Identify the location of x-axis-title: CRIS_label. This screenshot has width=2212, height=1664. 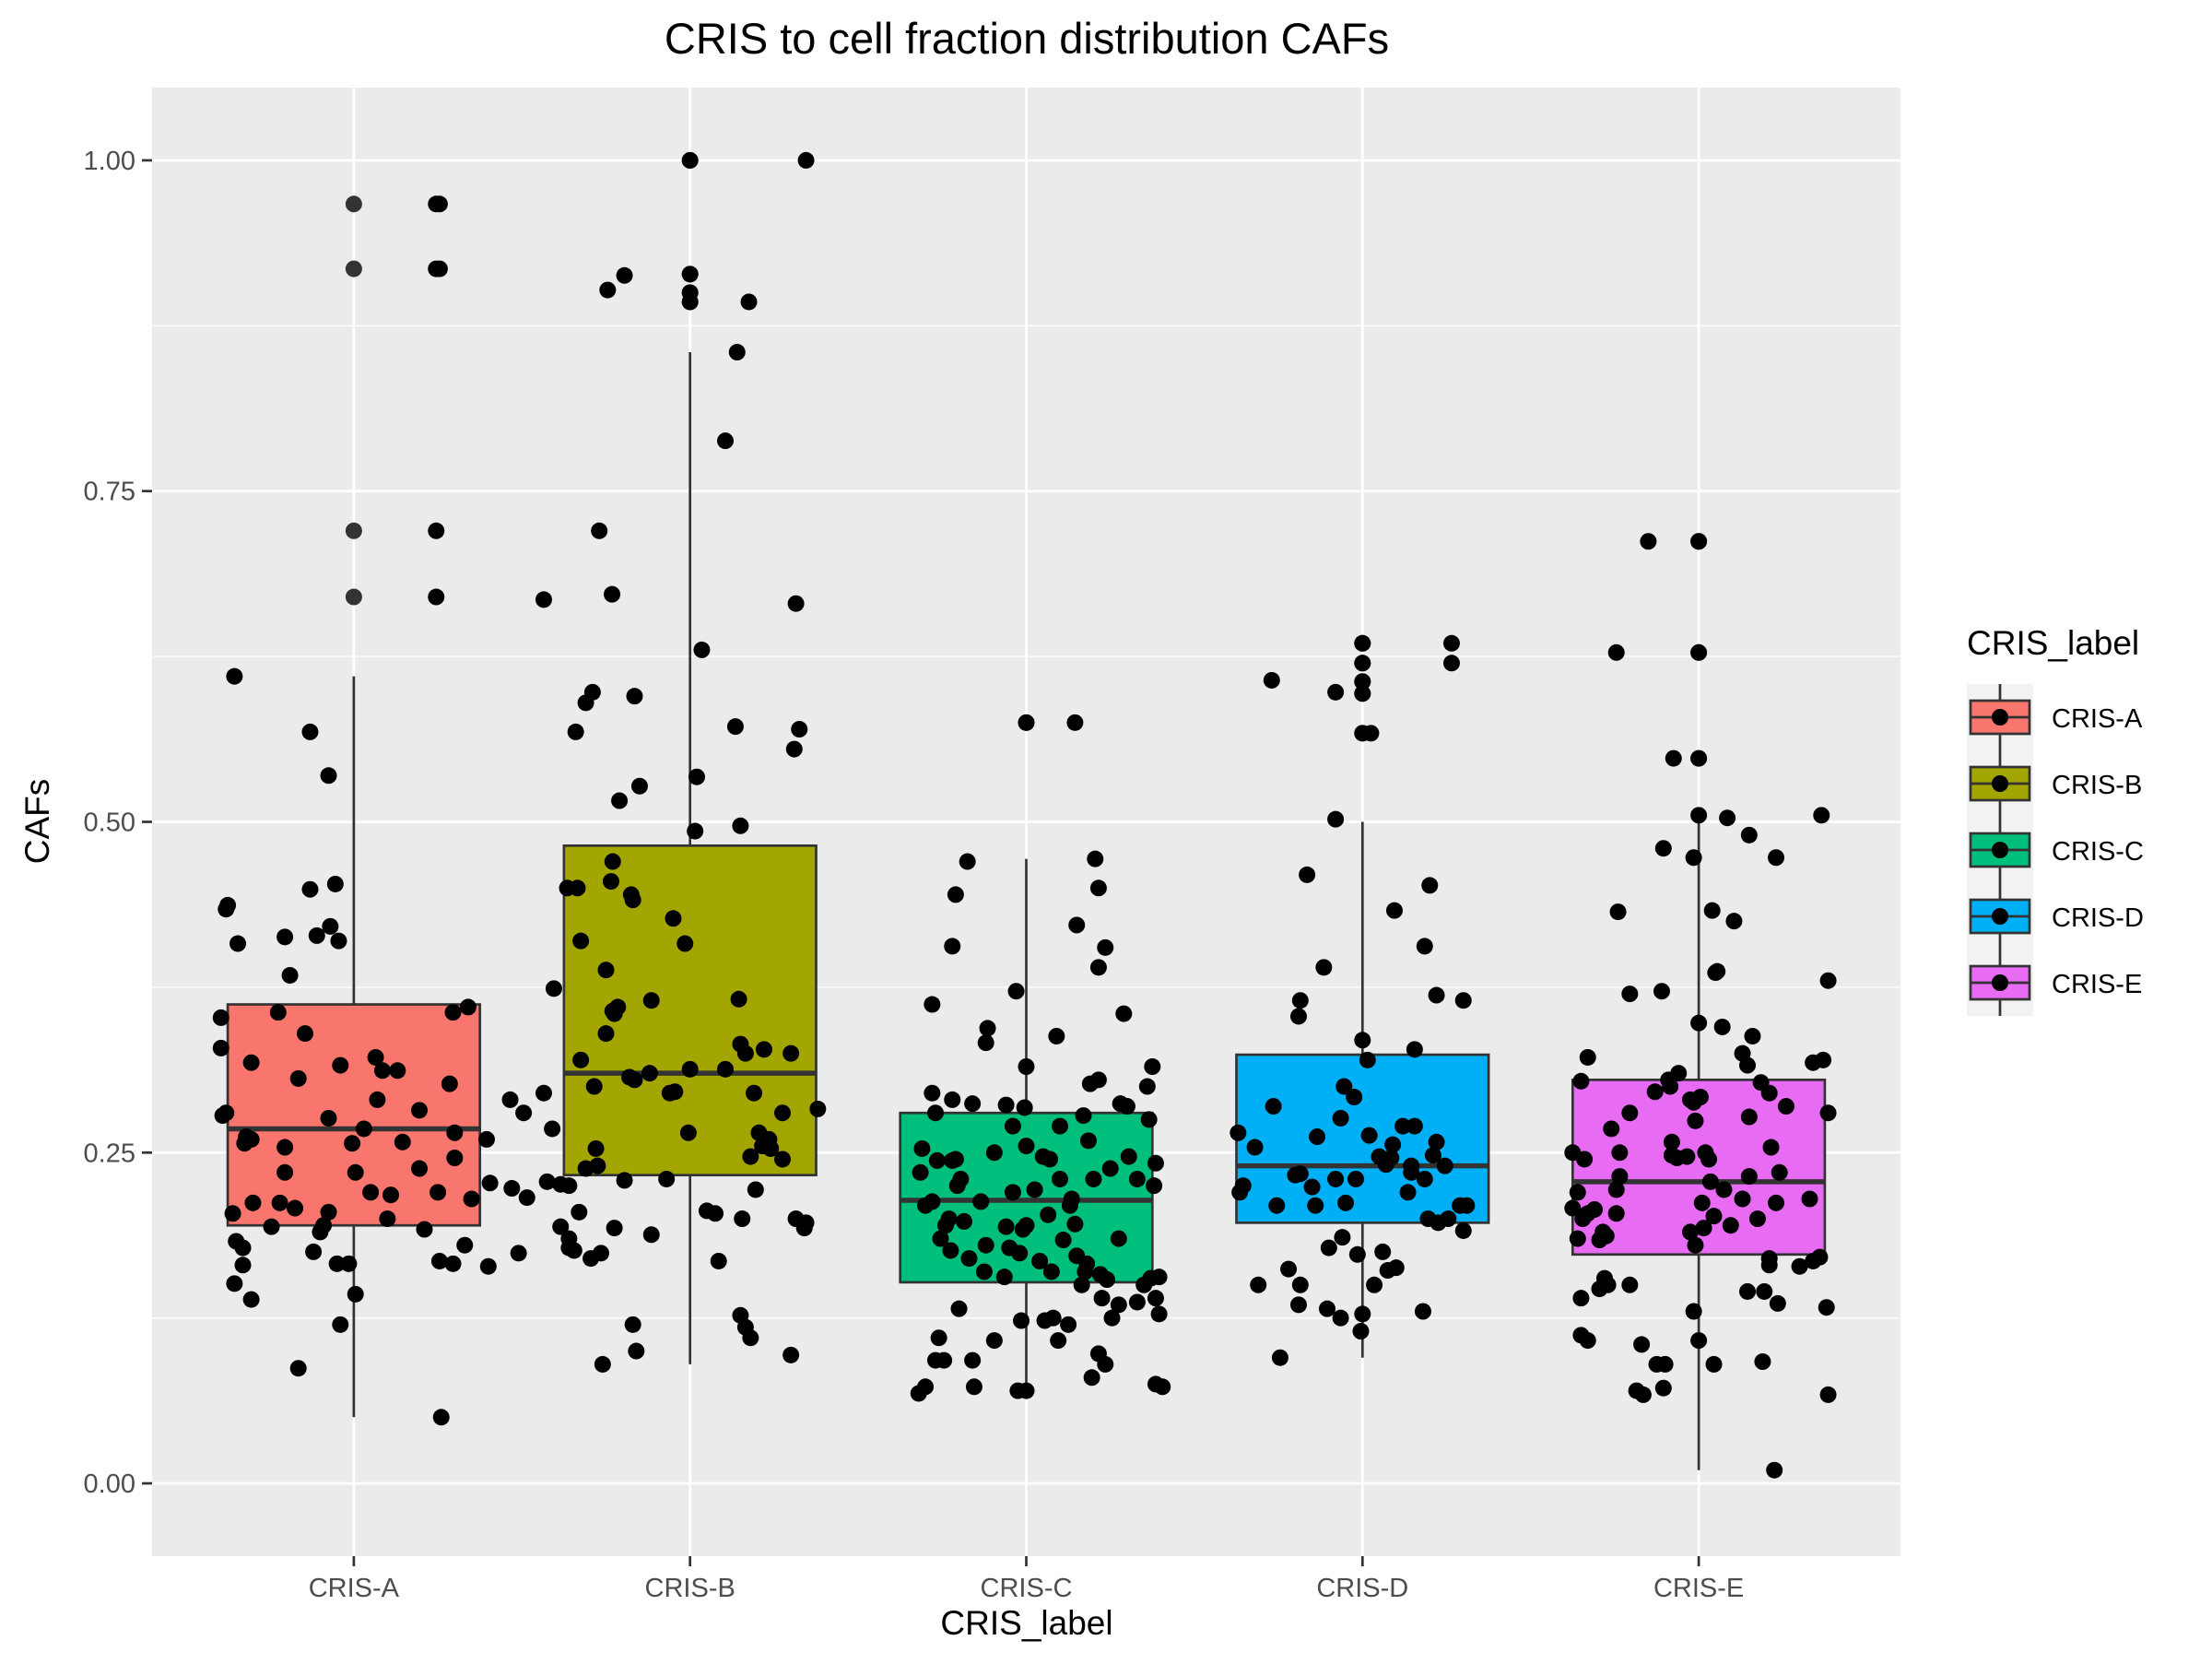
(1026, 1623).